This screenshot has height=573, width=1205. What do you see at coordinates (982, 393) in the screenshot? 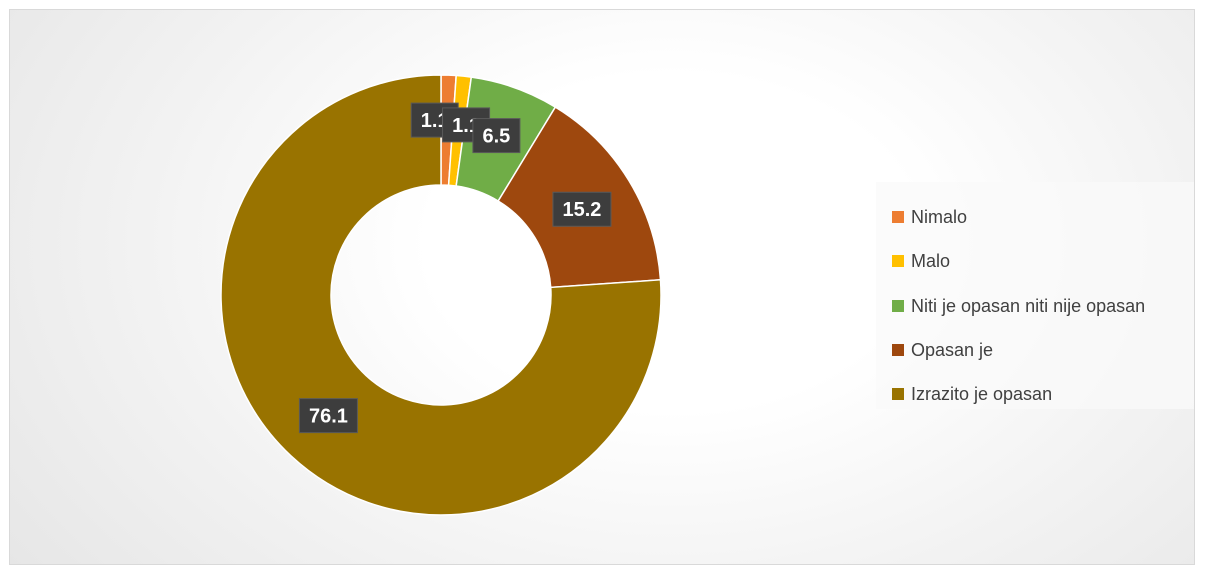
I see `legend-label-izrazito: Izrazito je opasan` at bounding box center [982, 393].